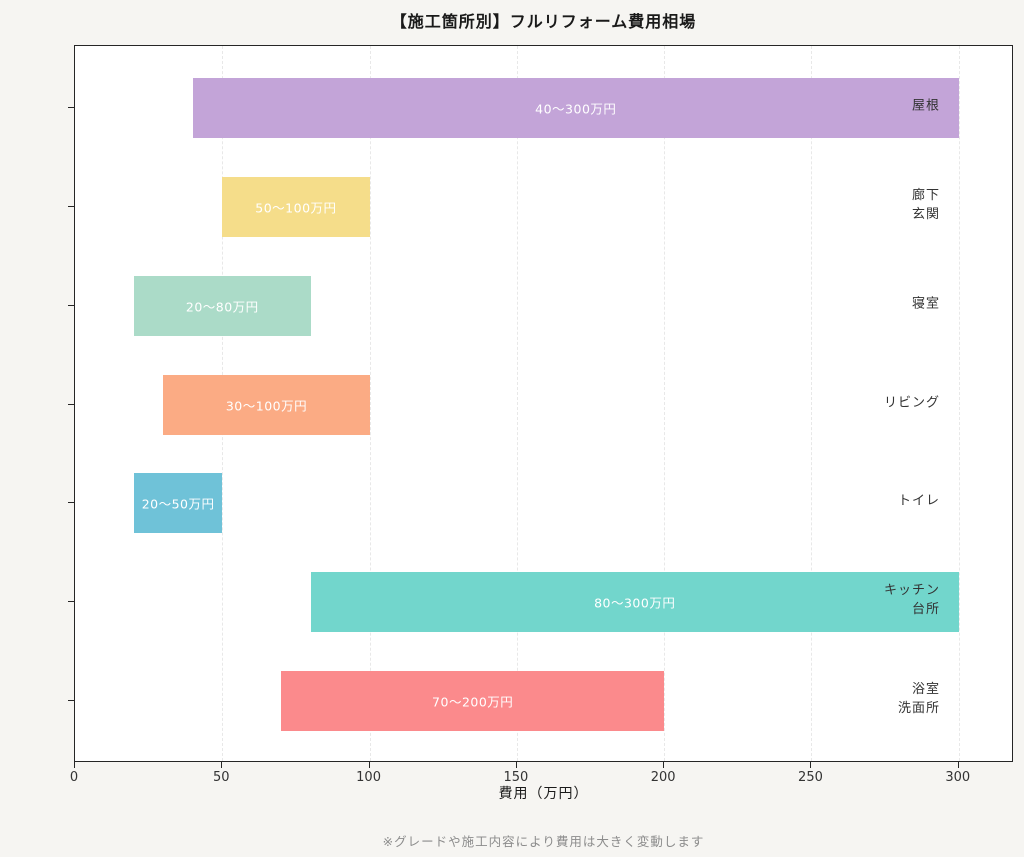 The image size is (1024, 857). Describe the element at coordinates (912, 601) in the screenshot. I see `y-tick-label-6: キッチン台所` at that location.